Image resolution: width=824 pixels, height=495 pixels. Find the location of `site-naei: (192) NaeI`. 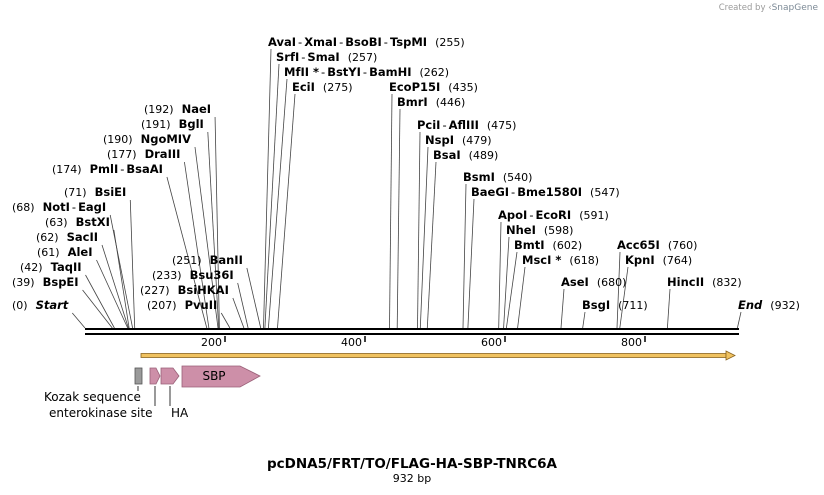

site-naei: (192) NaeI is located at coordinates (177, 109).